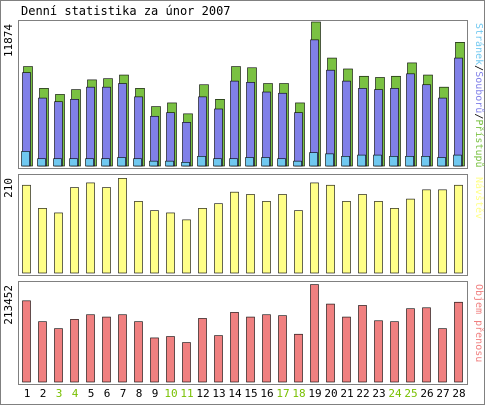 The image size is (485, 405). What do you see at coordinates (298, 393) in the screenshot?
I see `x-tick-label: 18` at bounding box center [298, 393].